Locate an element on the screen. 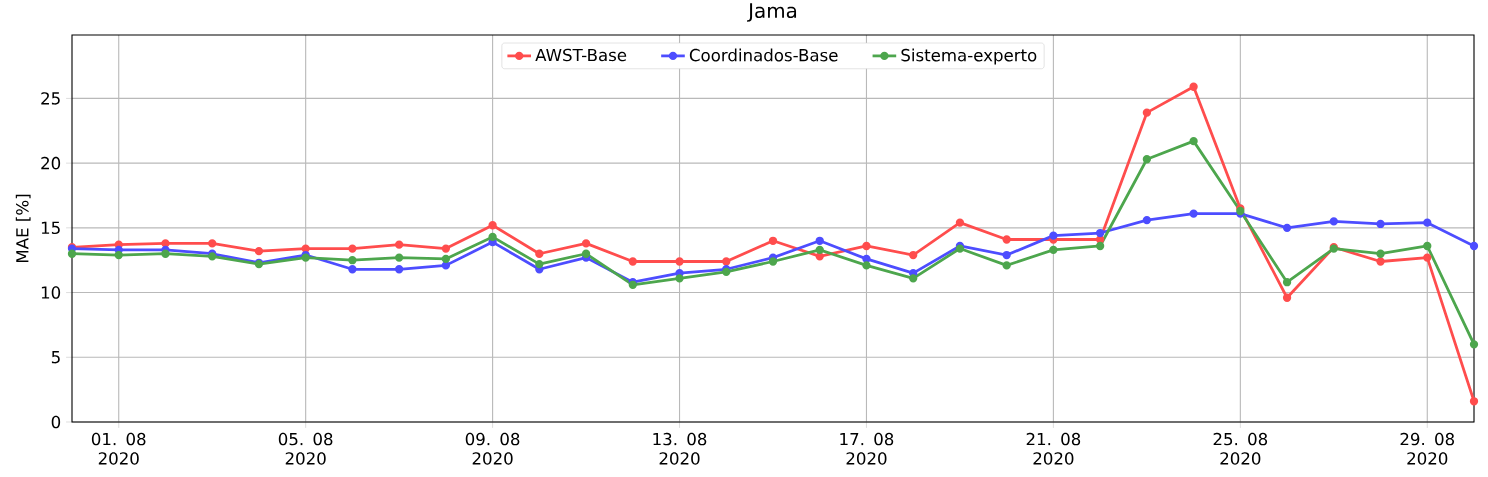  y-tick-label: 25 is located at coordinates (50, 98).